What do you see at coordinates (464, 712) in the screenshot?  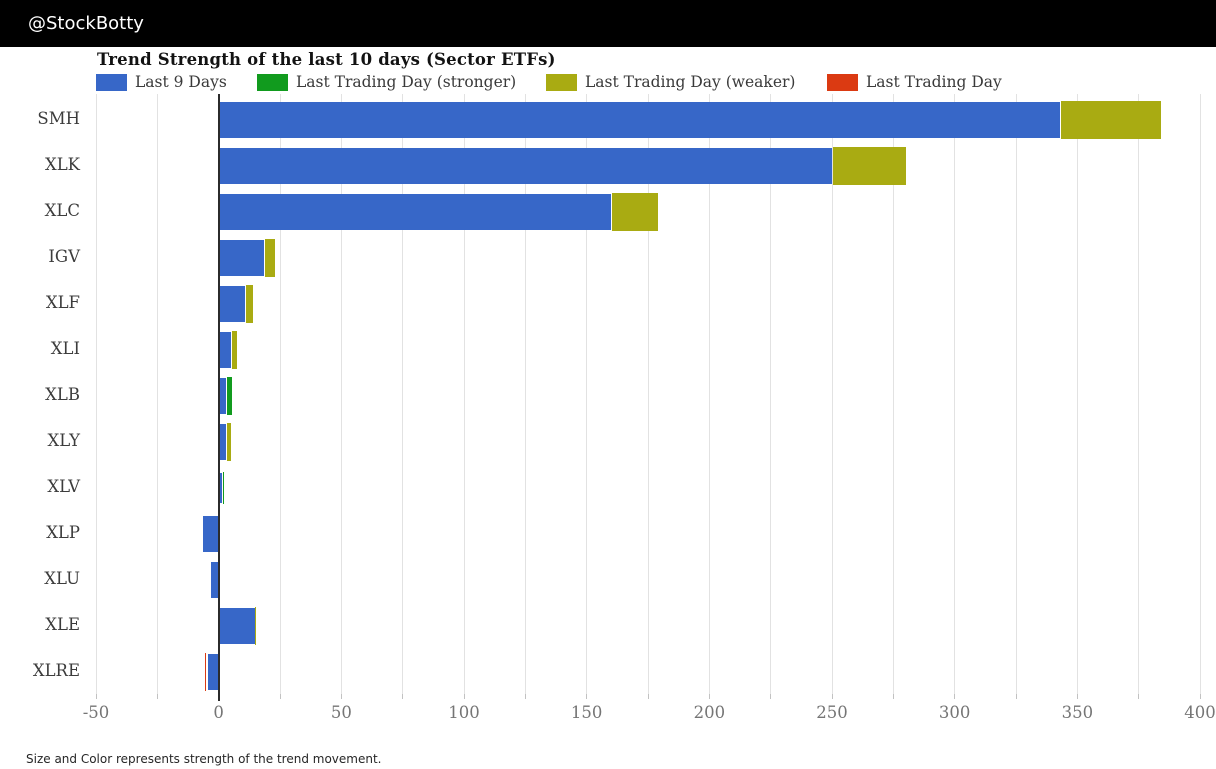 I see `x-tick-label: 100` at bounding box center [464, 712].